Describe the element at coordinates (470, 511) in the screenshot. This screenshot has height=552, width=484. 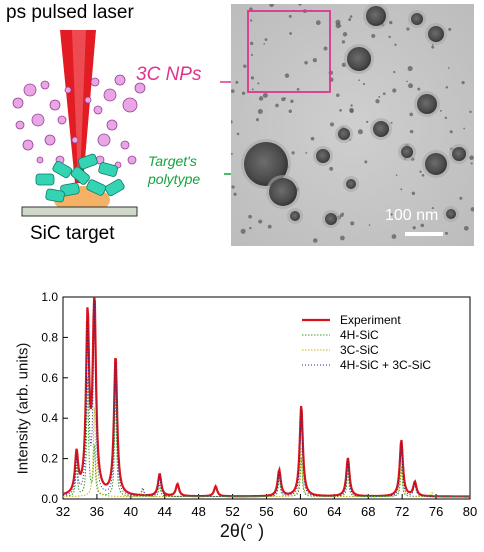
I see `x-tick-label: 80` at that location.